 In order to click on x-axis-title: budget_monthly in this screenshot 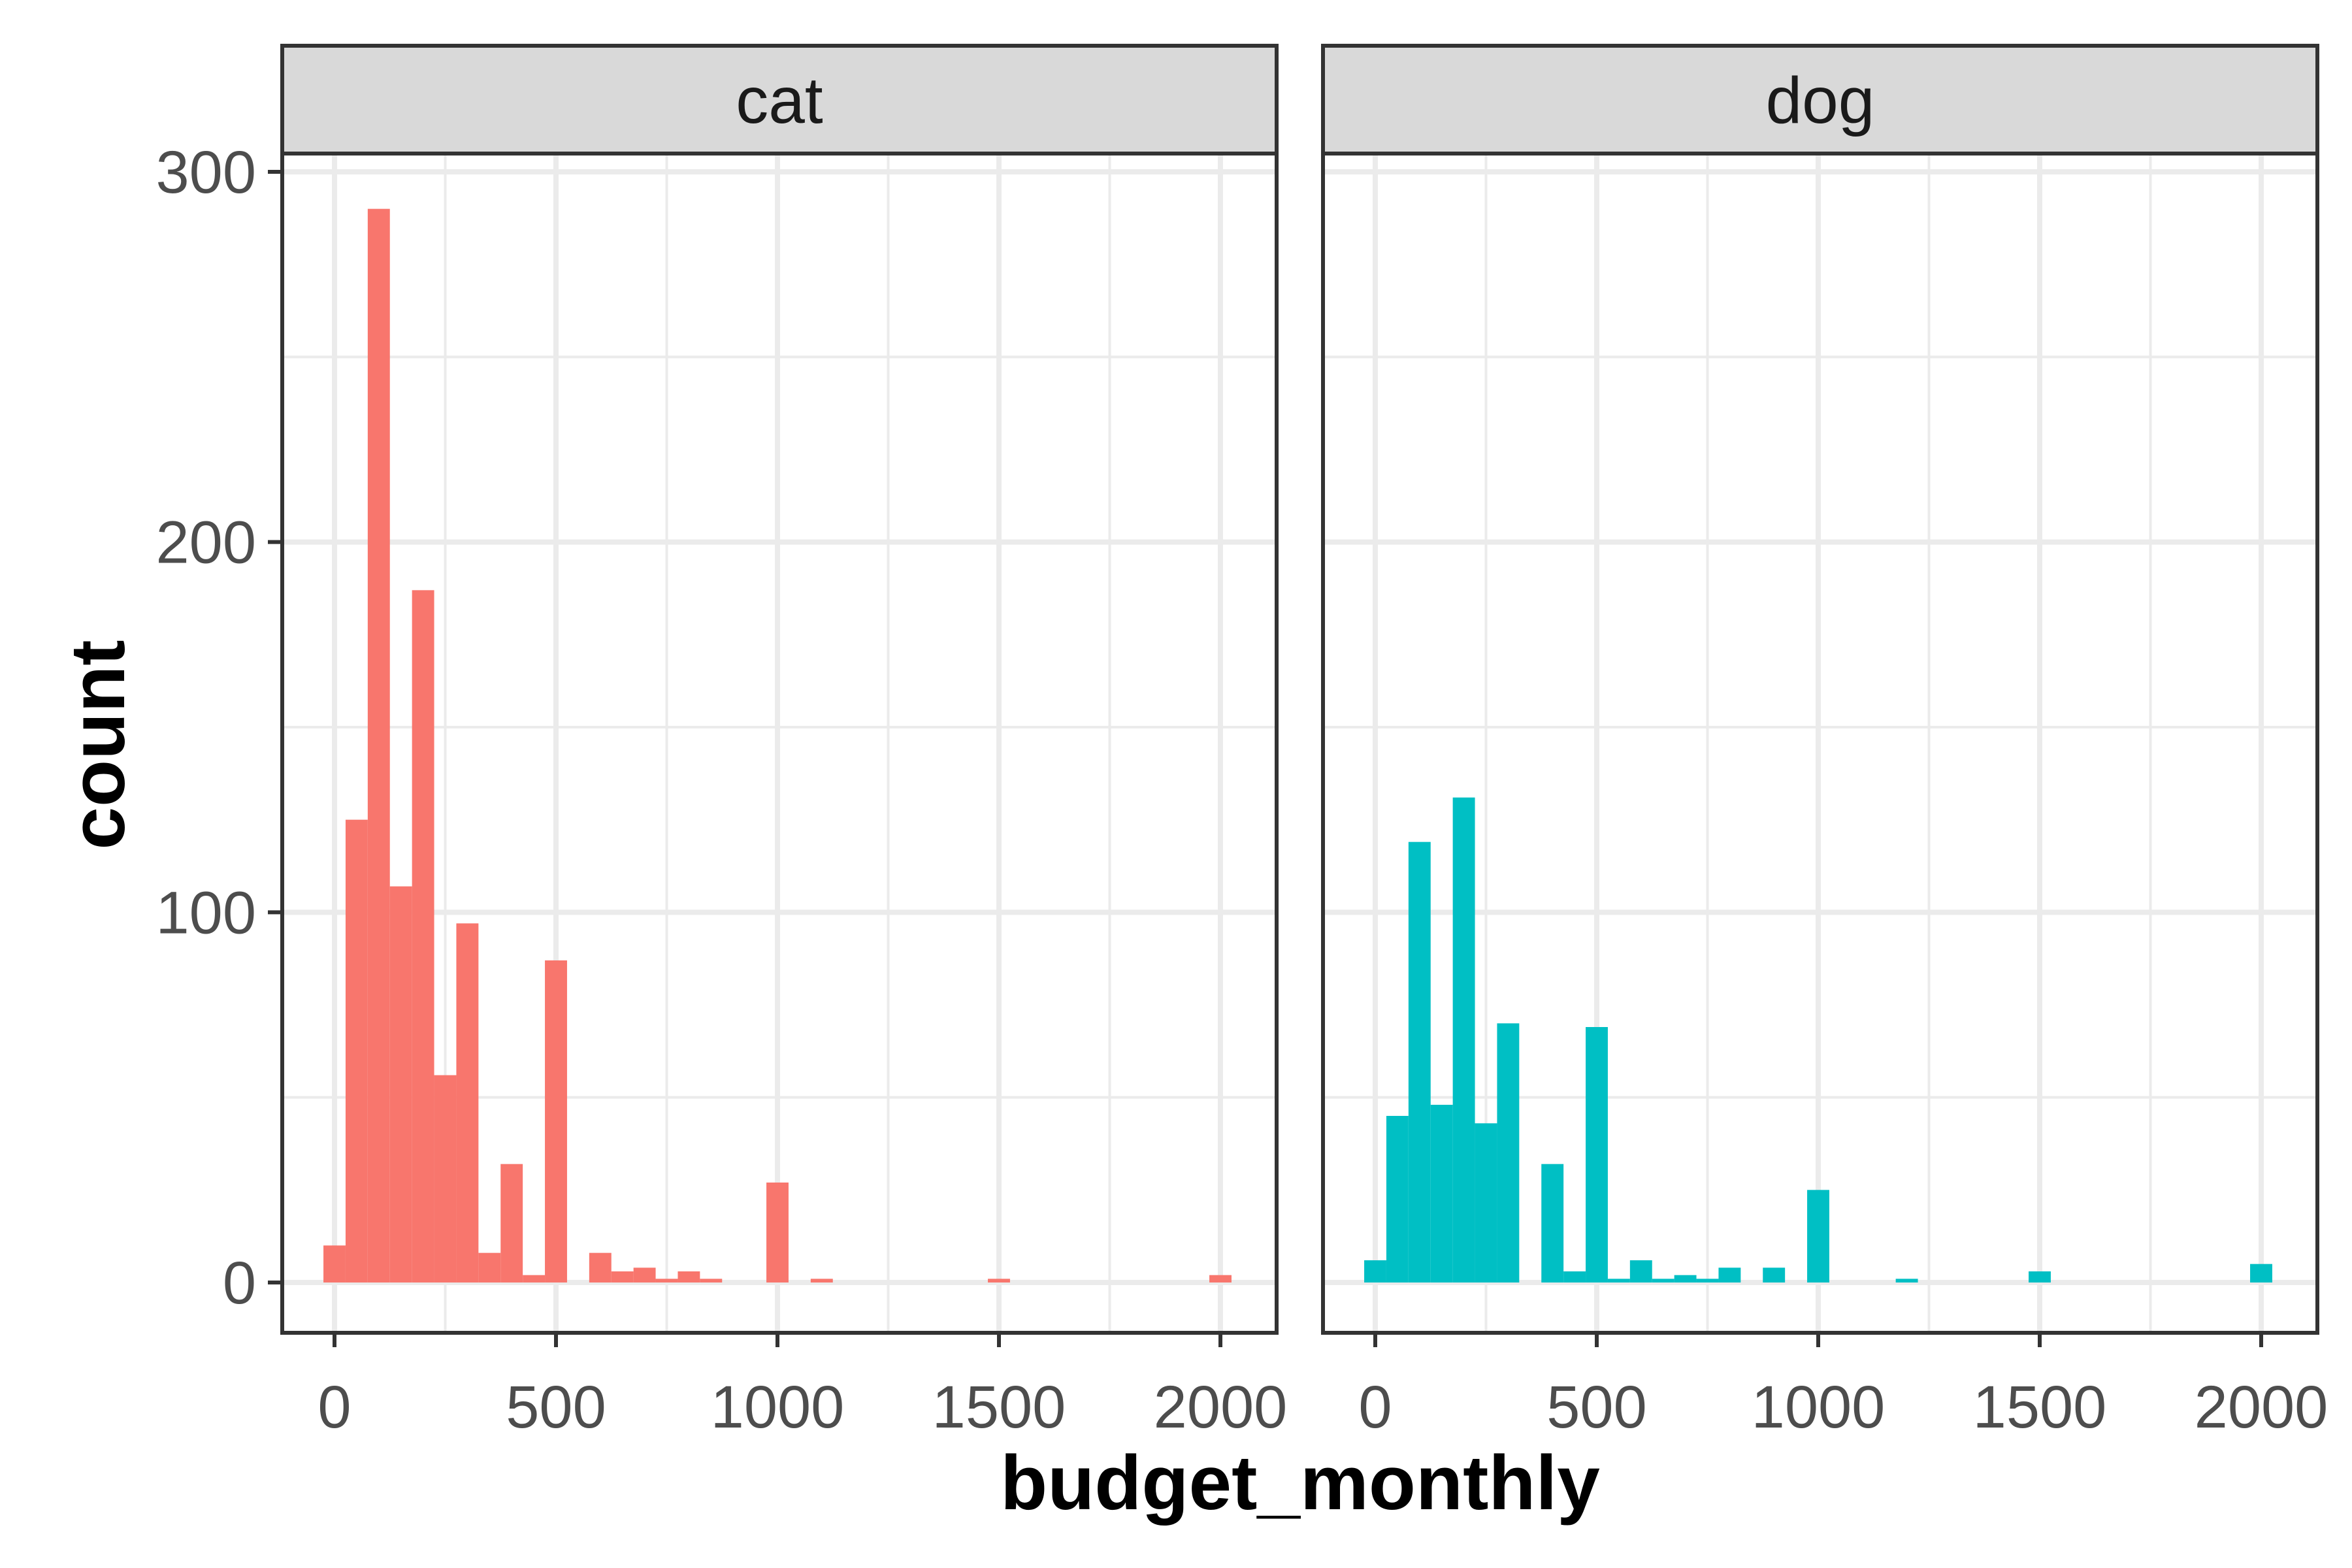, I will do `click(1300, 1483)`.